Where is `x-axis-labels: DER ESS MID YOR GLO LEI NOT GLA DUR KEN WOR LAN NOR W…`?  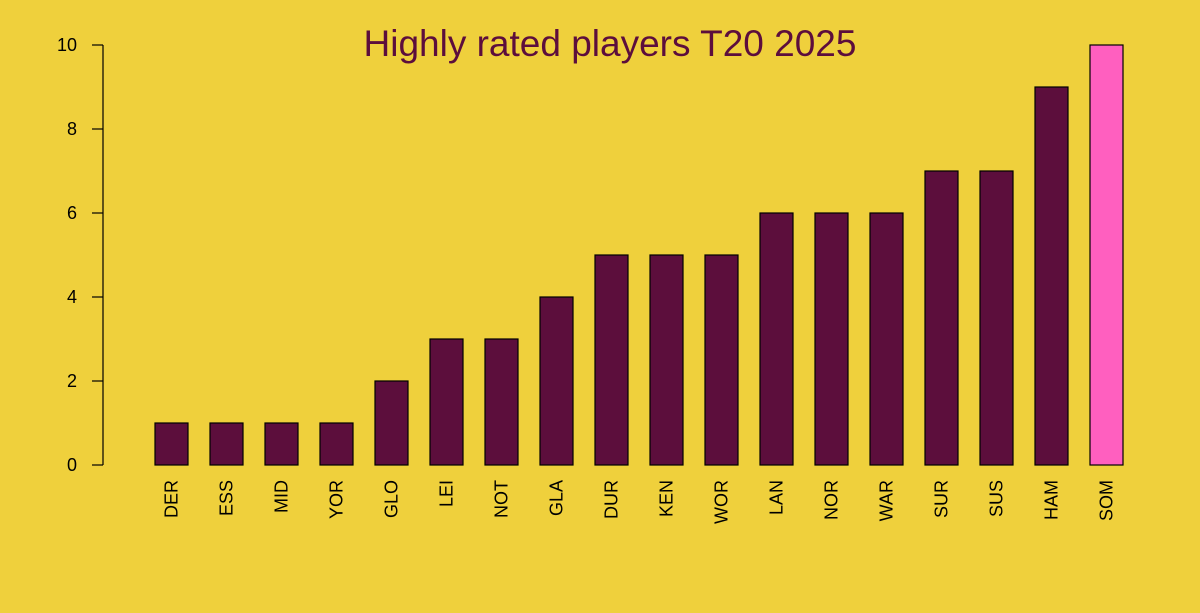 x-axis-labels: DER ESS MID YOR GLO LEI NOT GLA DUR KEN WOR LAN NOR W… is located at coordinates (639, 502).